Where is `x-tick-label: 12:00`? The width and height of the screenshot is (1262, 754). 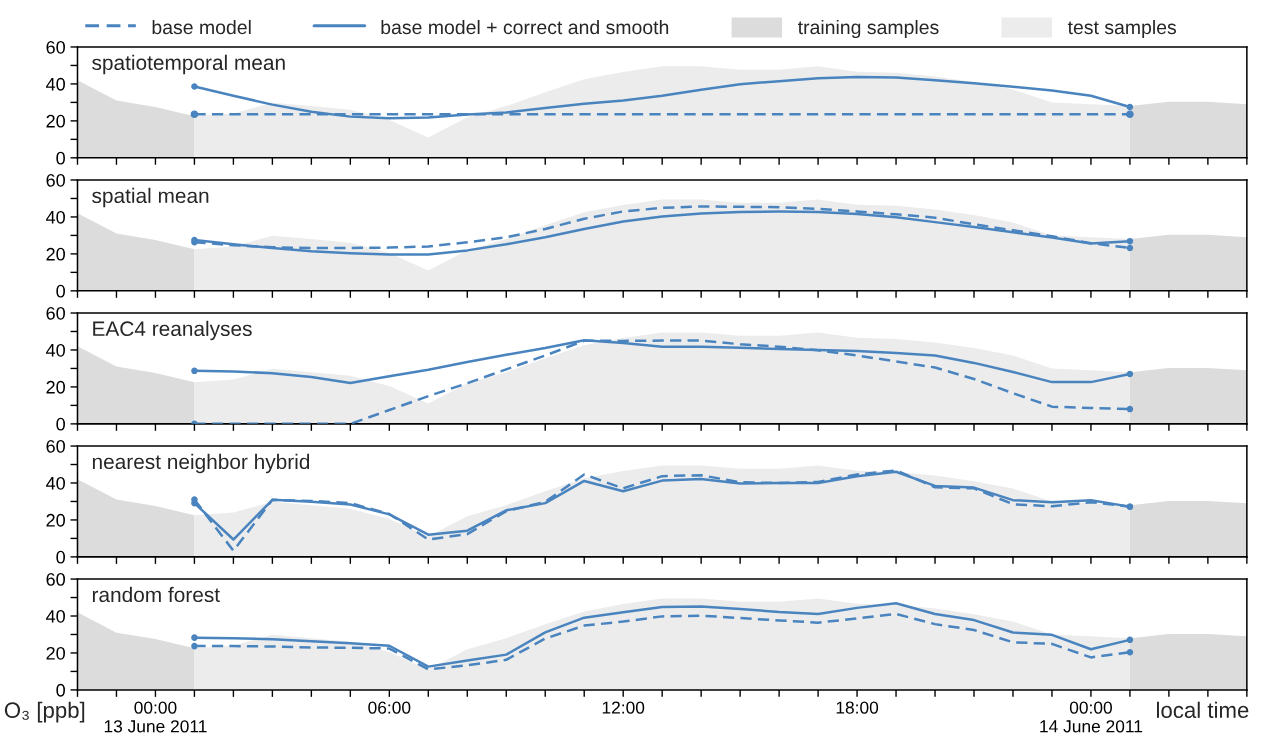
x-tick-label: 12:00 is located at coordinates (623, 707).